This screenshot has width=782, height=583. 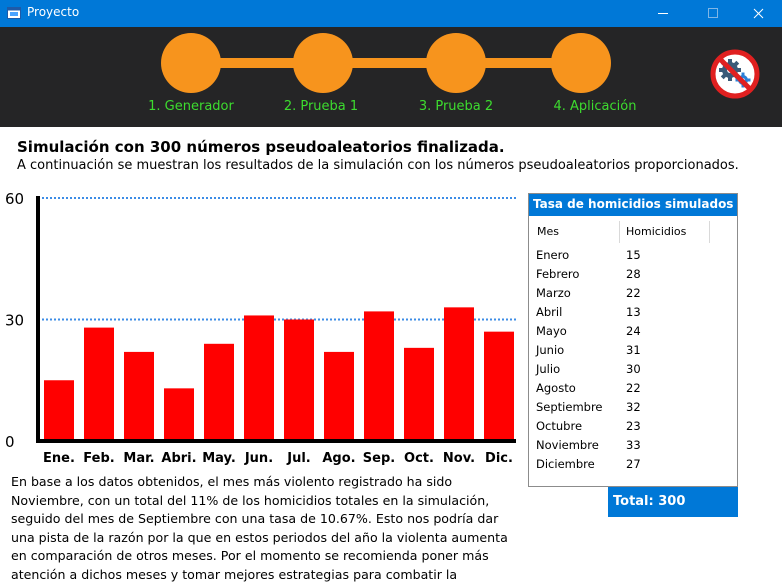 I want to click on column-header-mes: Mes, so click(x=548, y=231).